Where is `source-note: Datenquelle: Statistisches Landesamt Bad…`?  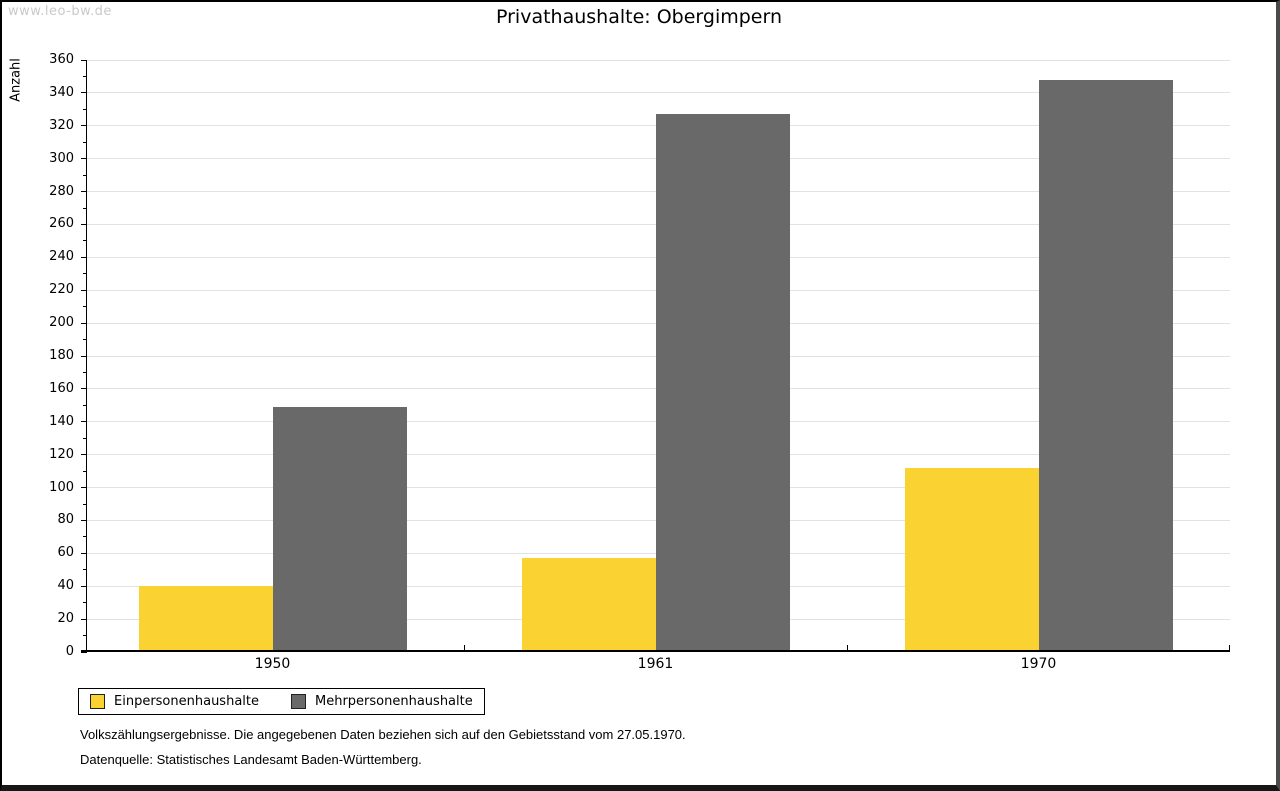 source-note: Datenquelle: Statistisches Landesamt Bad… is located at coordinates (251, 759).